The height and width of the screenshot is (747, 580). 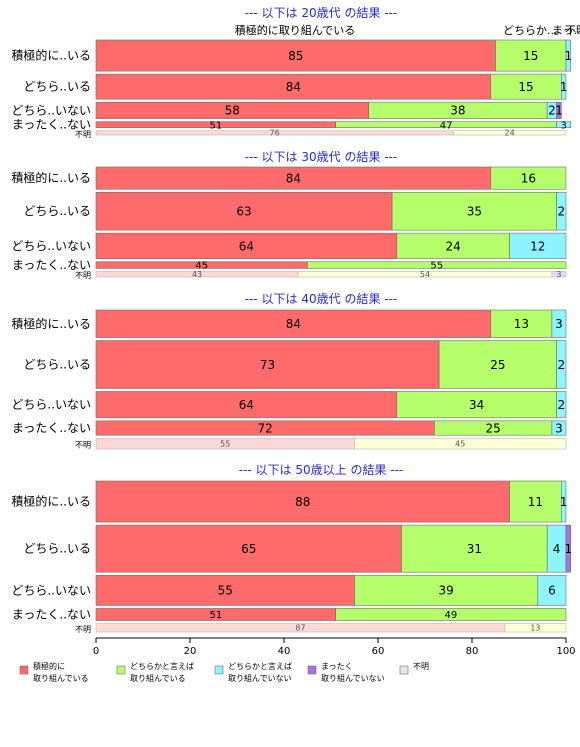 I want to click on x-tick-label: 60, so click(x=378, y=651).